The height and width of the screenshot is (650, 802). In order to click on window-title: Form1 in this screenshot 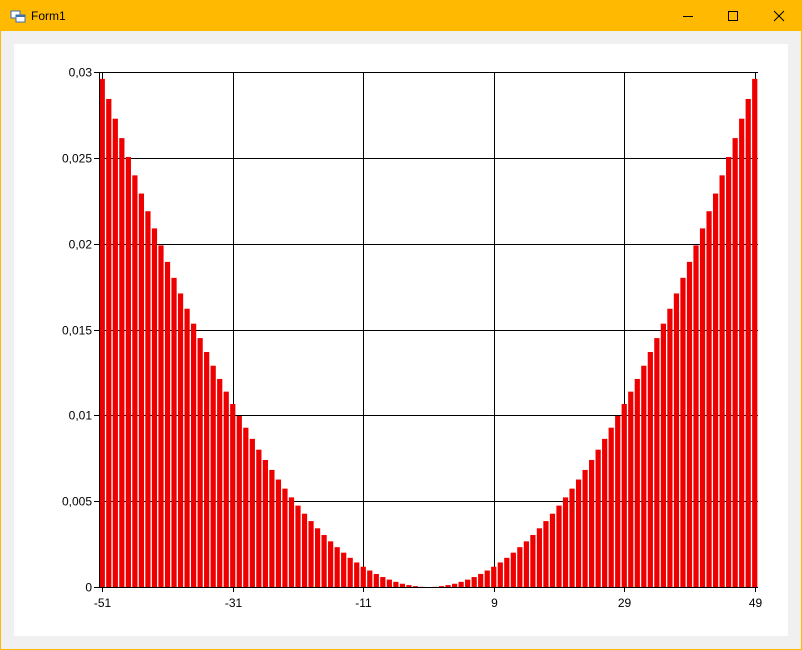, I will do `click(48, 16)`.